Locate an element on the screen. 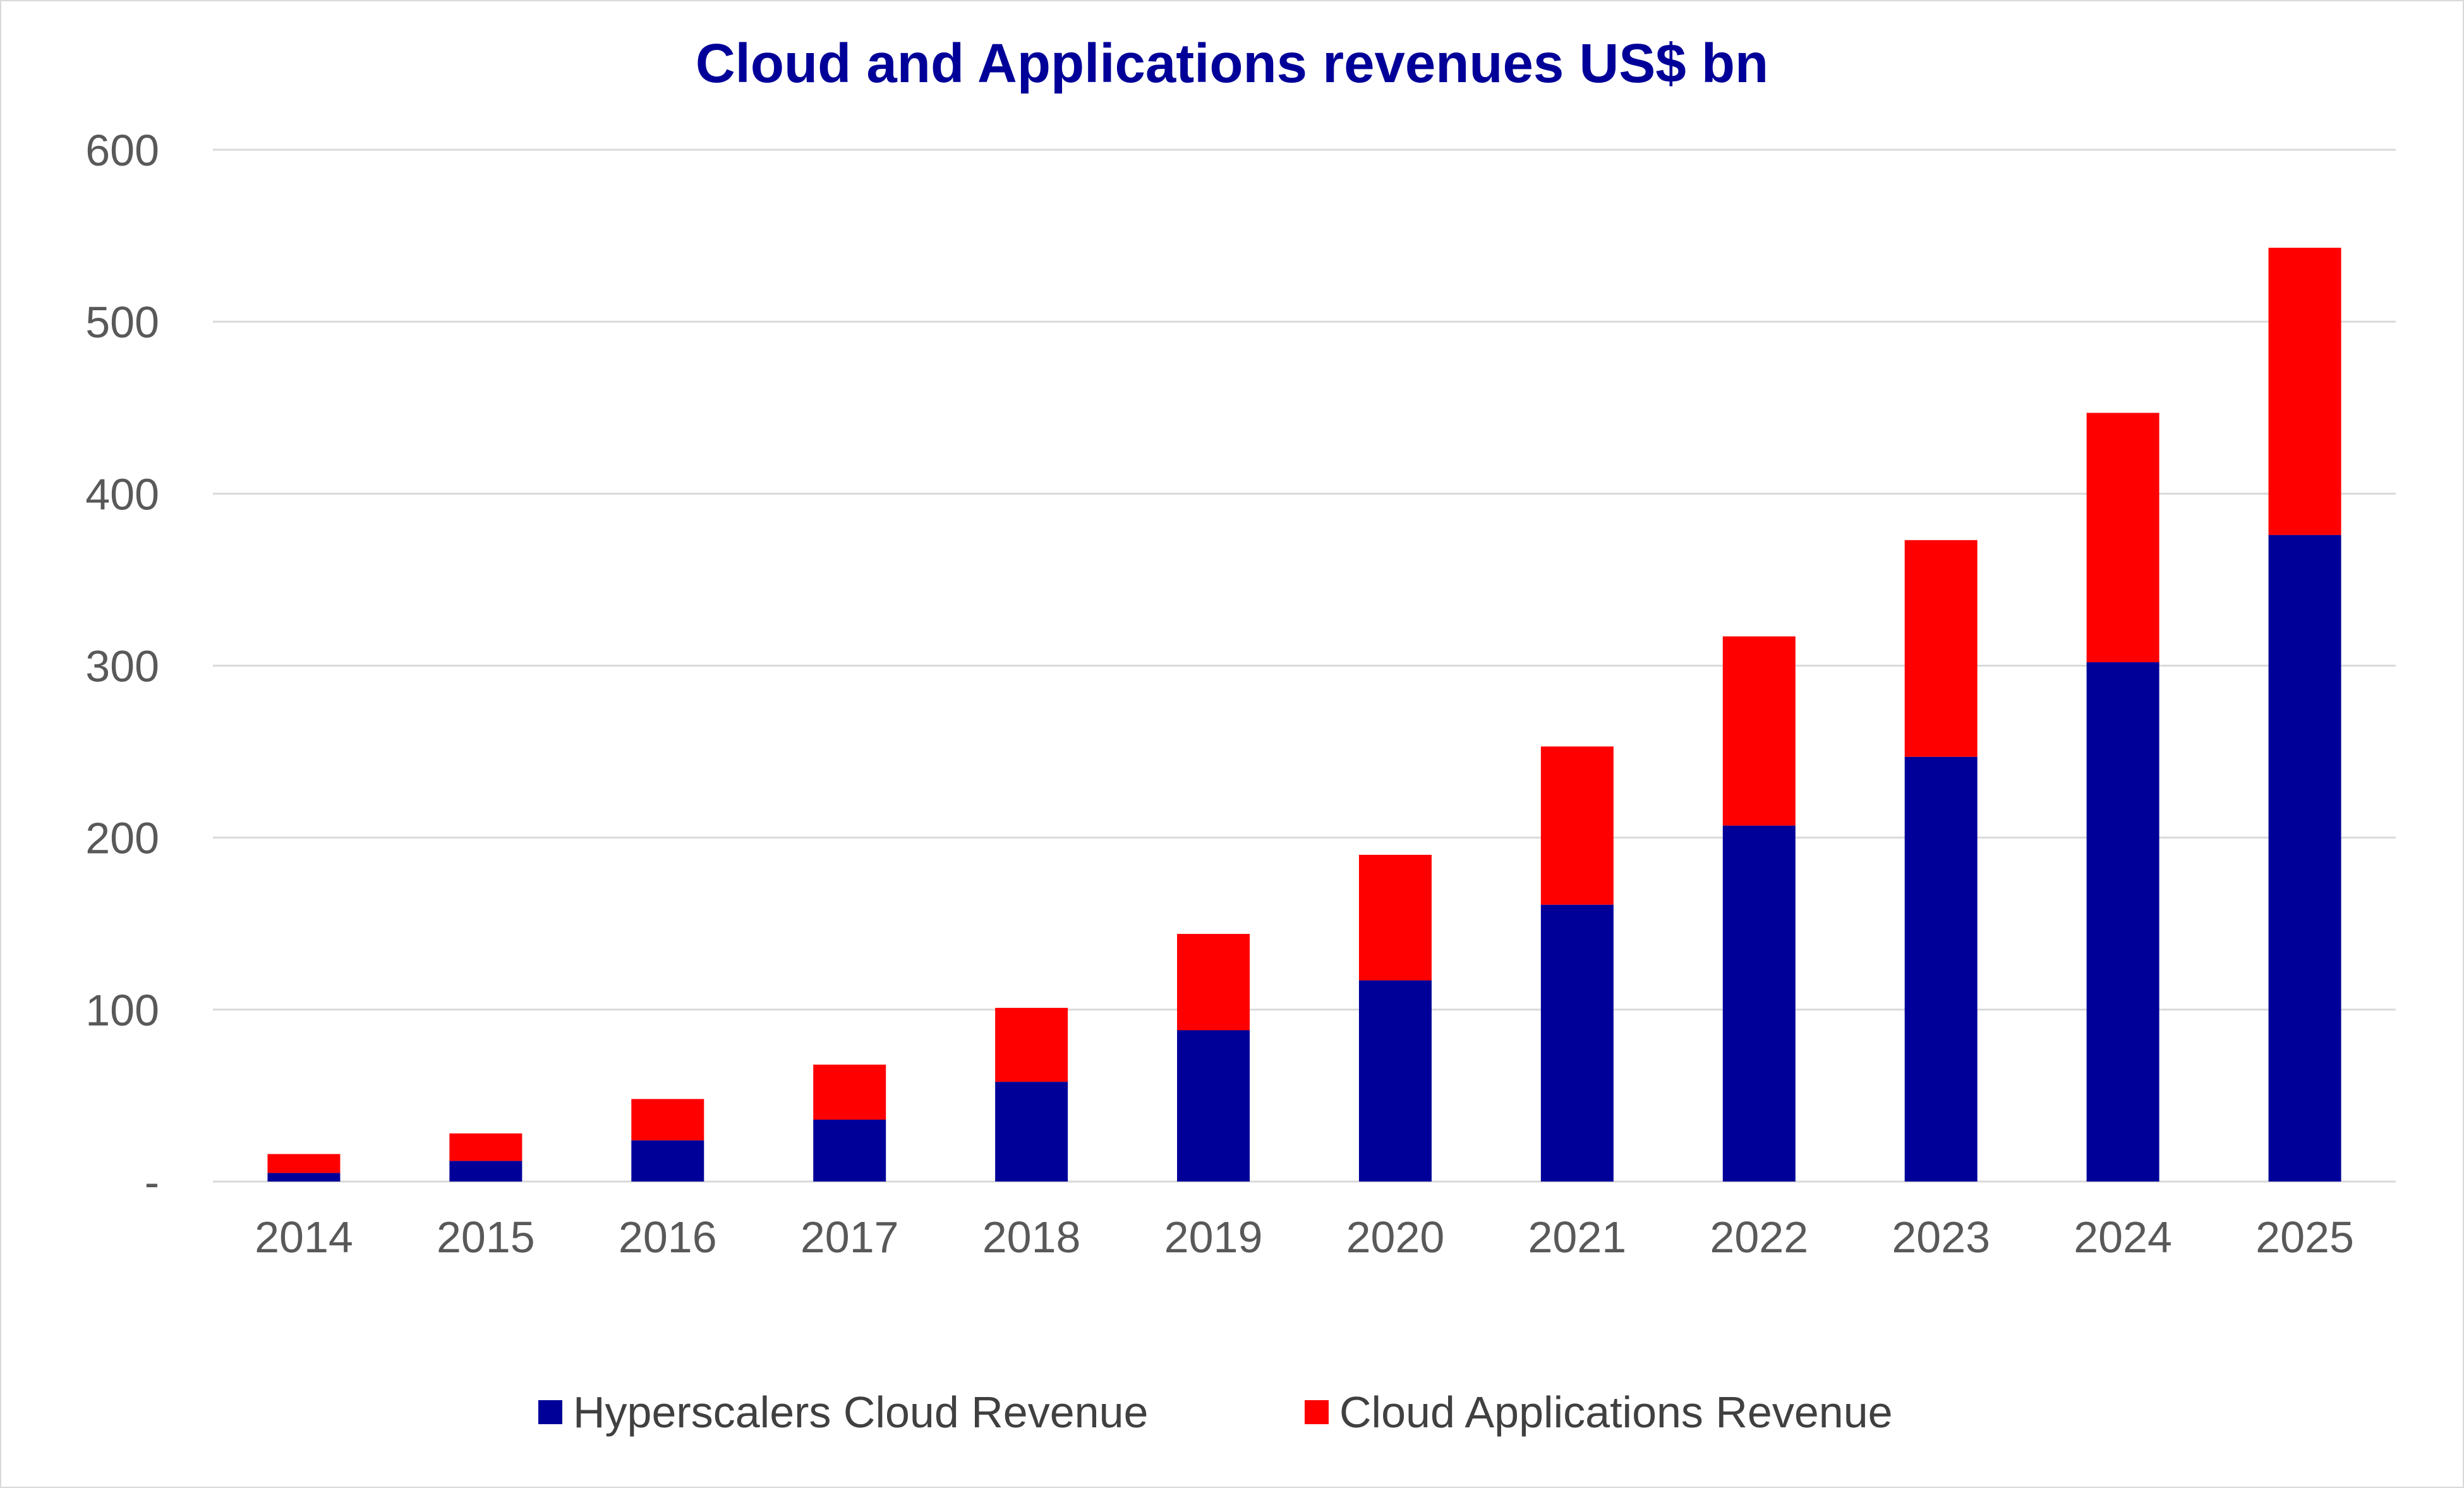 The height and width of the screenshot is (1488, 2464). y-tick-label: - is located at coordinates (152, 1182).